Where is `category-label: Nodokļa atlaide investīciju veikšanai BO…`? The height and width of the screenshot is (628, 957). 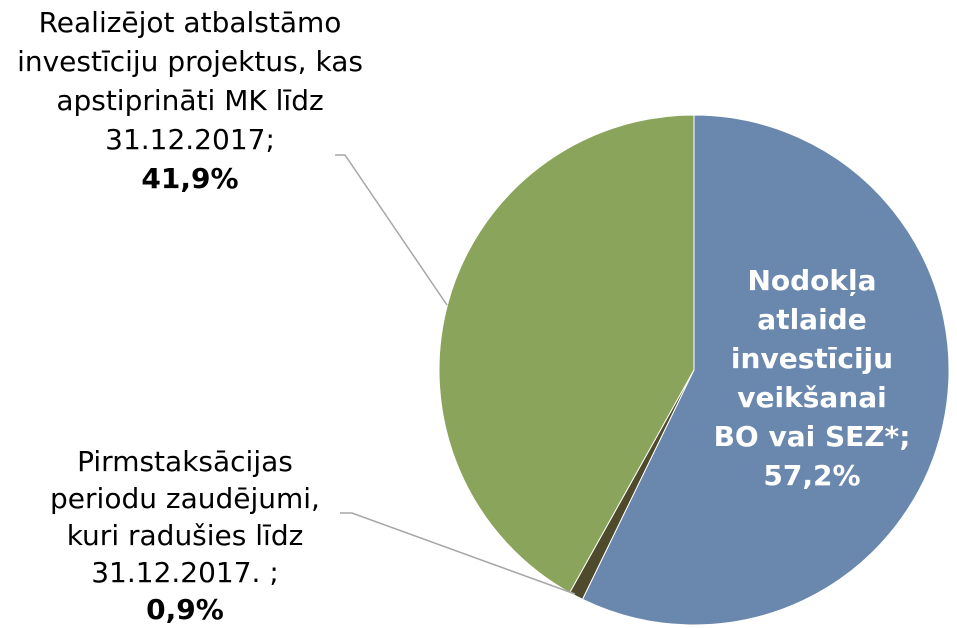 category-label: Nodokļa atlaide investīciju veikšanai BO… is located at coordinates (812, 358).